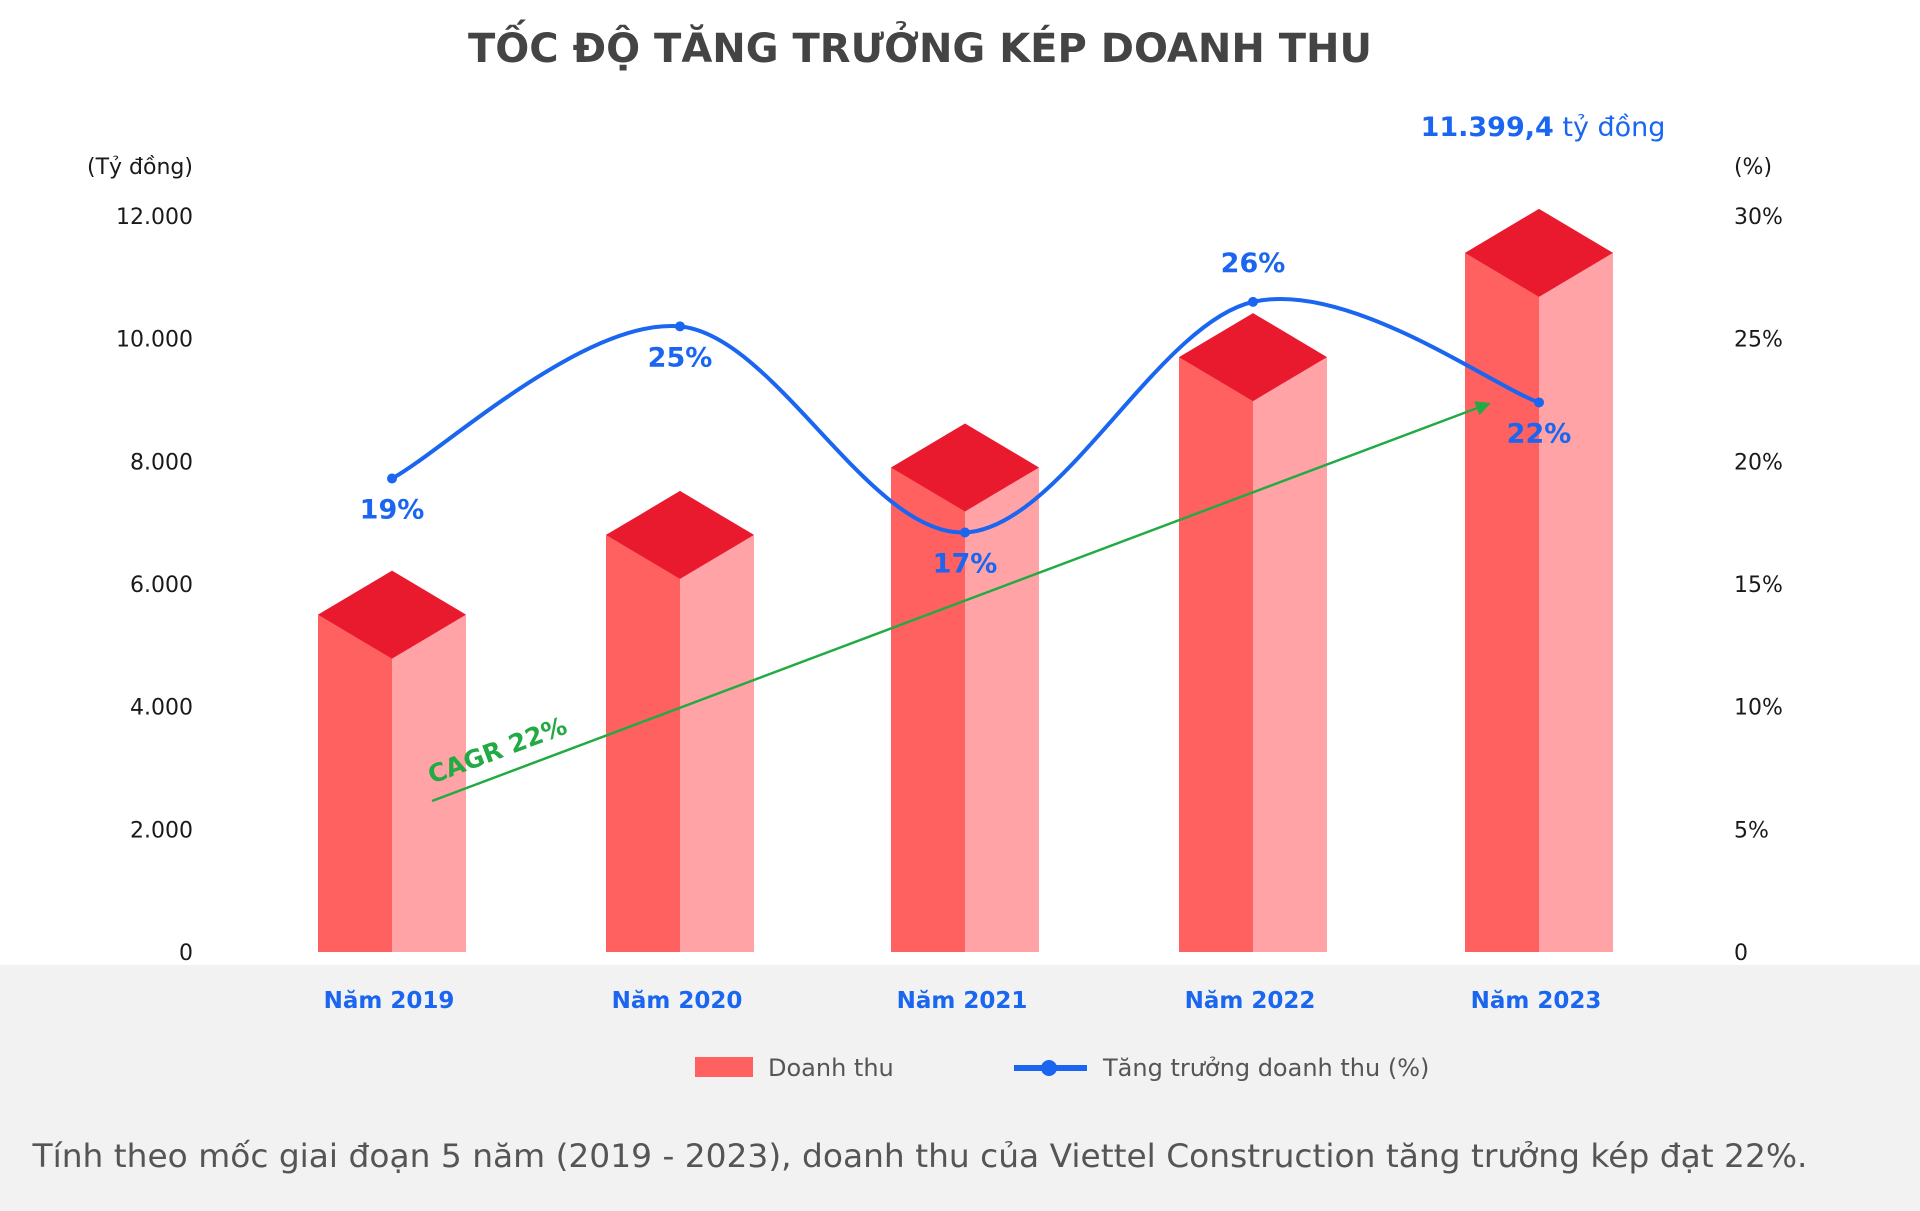  What do you see at coordinates (161, 585) in the screenshot?
I see `y-left-tick: 6.000` at bounding box center [161, 585].